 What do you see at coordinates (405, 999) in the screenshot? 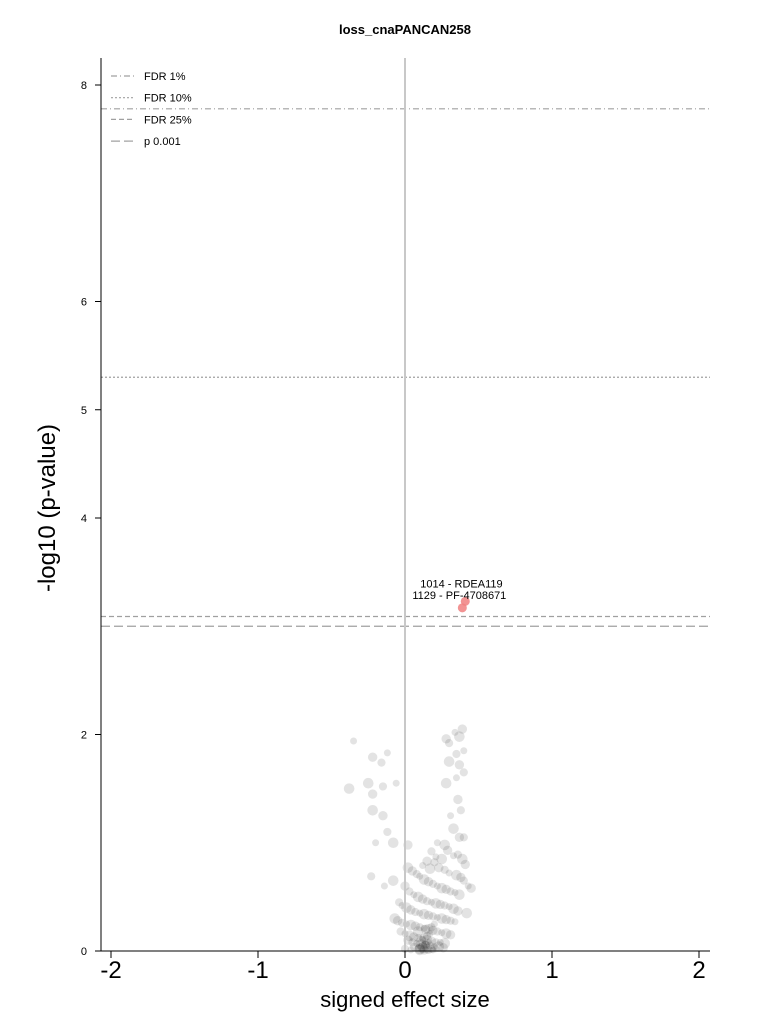
I see `x-axis-label: signed effect size` at bounding box center [405, 999].